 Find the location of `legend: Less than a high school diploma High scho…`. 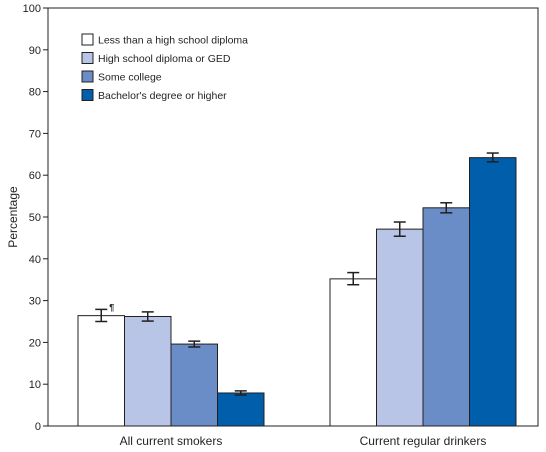

legend: Less than a high school diploma High scho… is located at coordinates (164, 67).